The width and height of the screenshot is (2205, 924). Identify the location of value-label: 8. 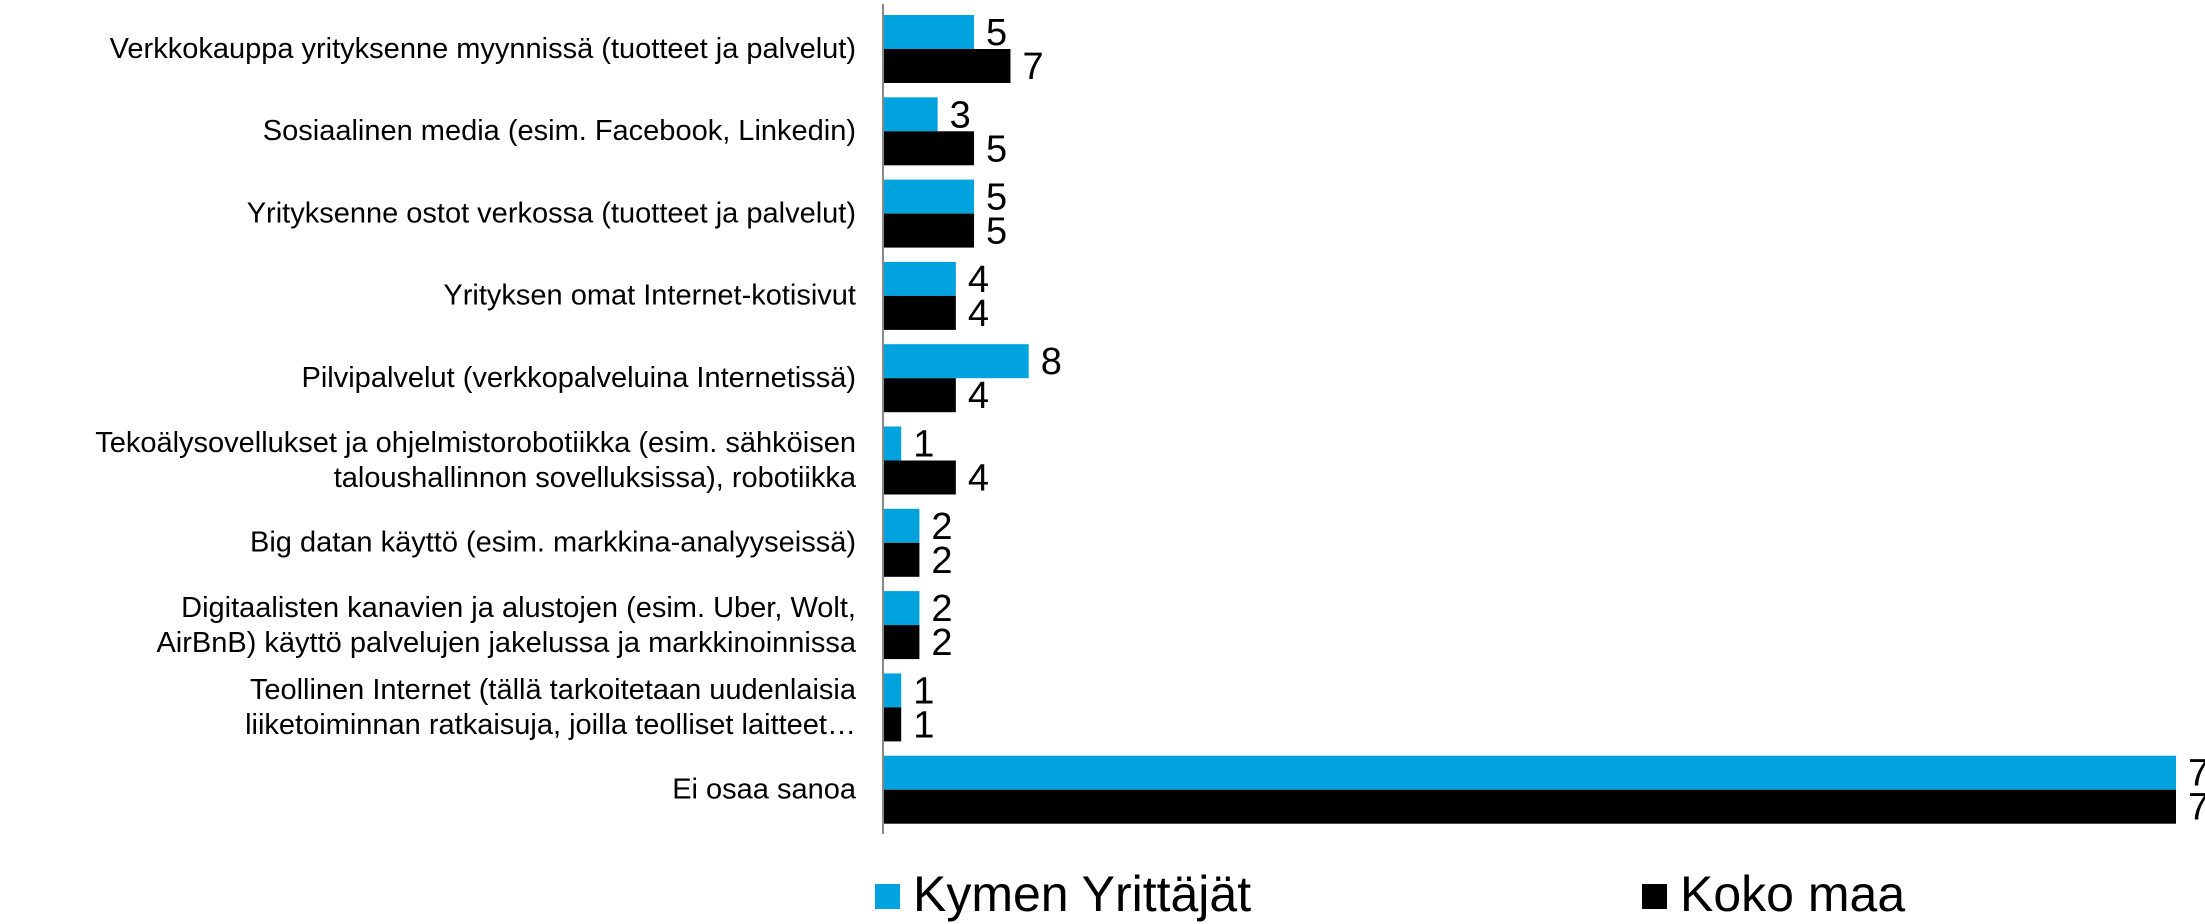
(1051, 362).